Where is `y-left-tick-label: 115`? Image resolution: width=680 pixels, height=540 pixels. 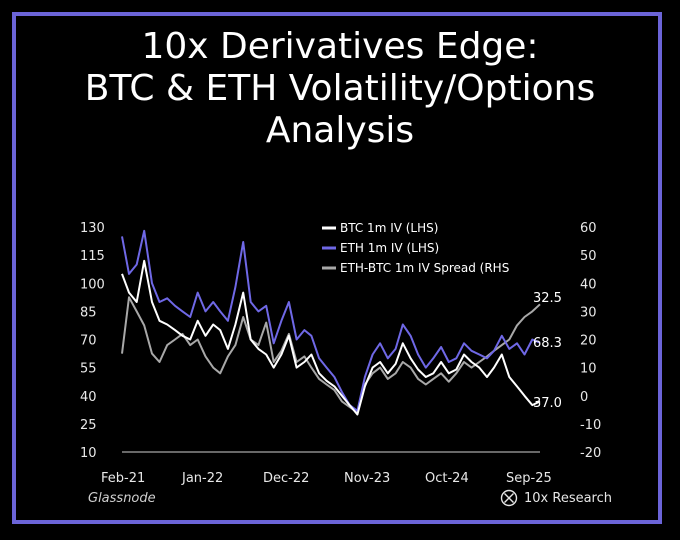
y-left-tick-label: 115 is located at coordinates (92, 256).